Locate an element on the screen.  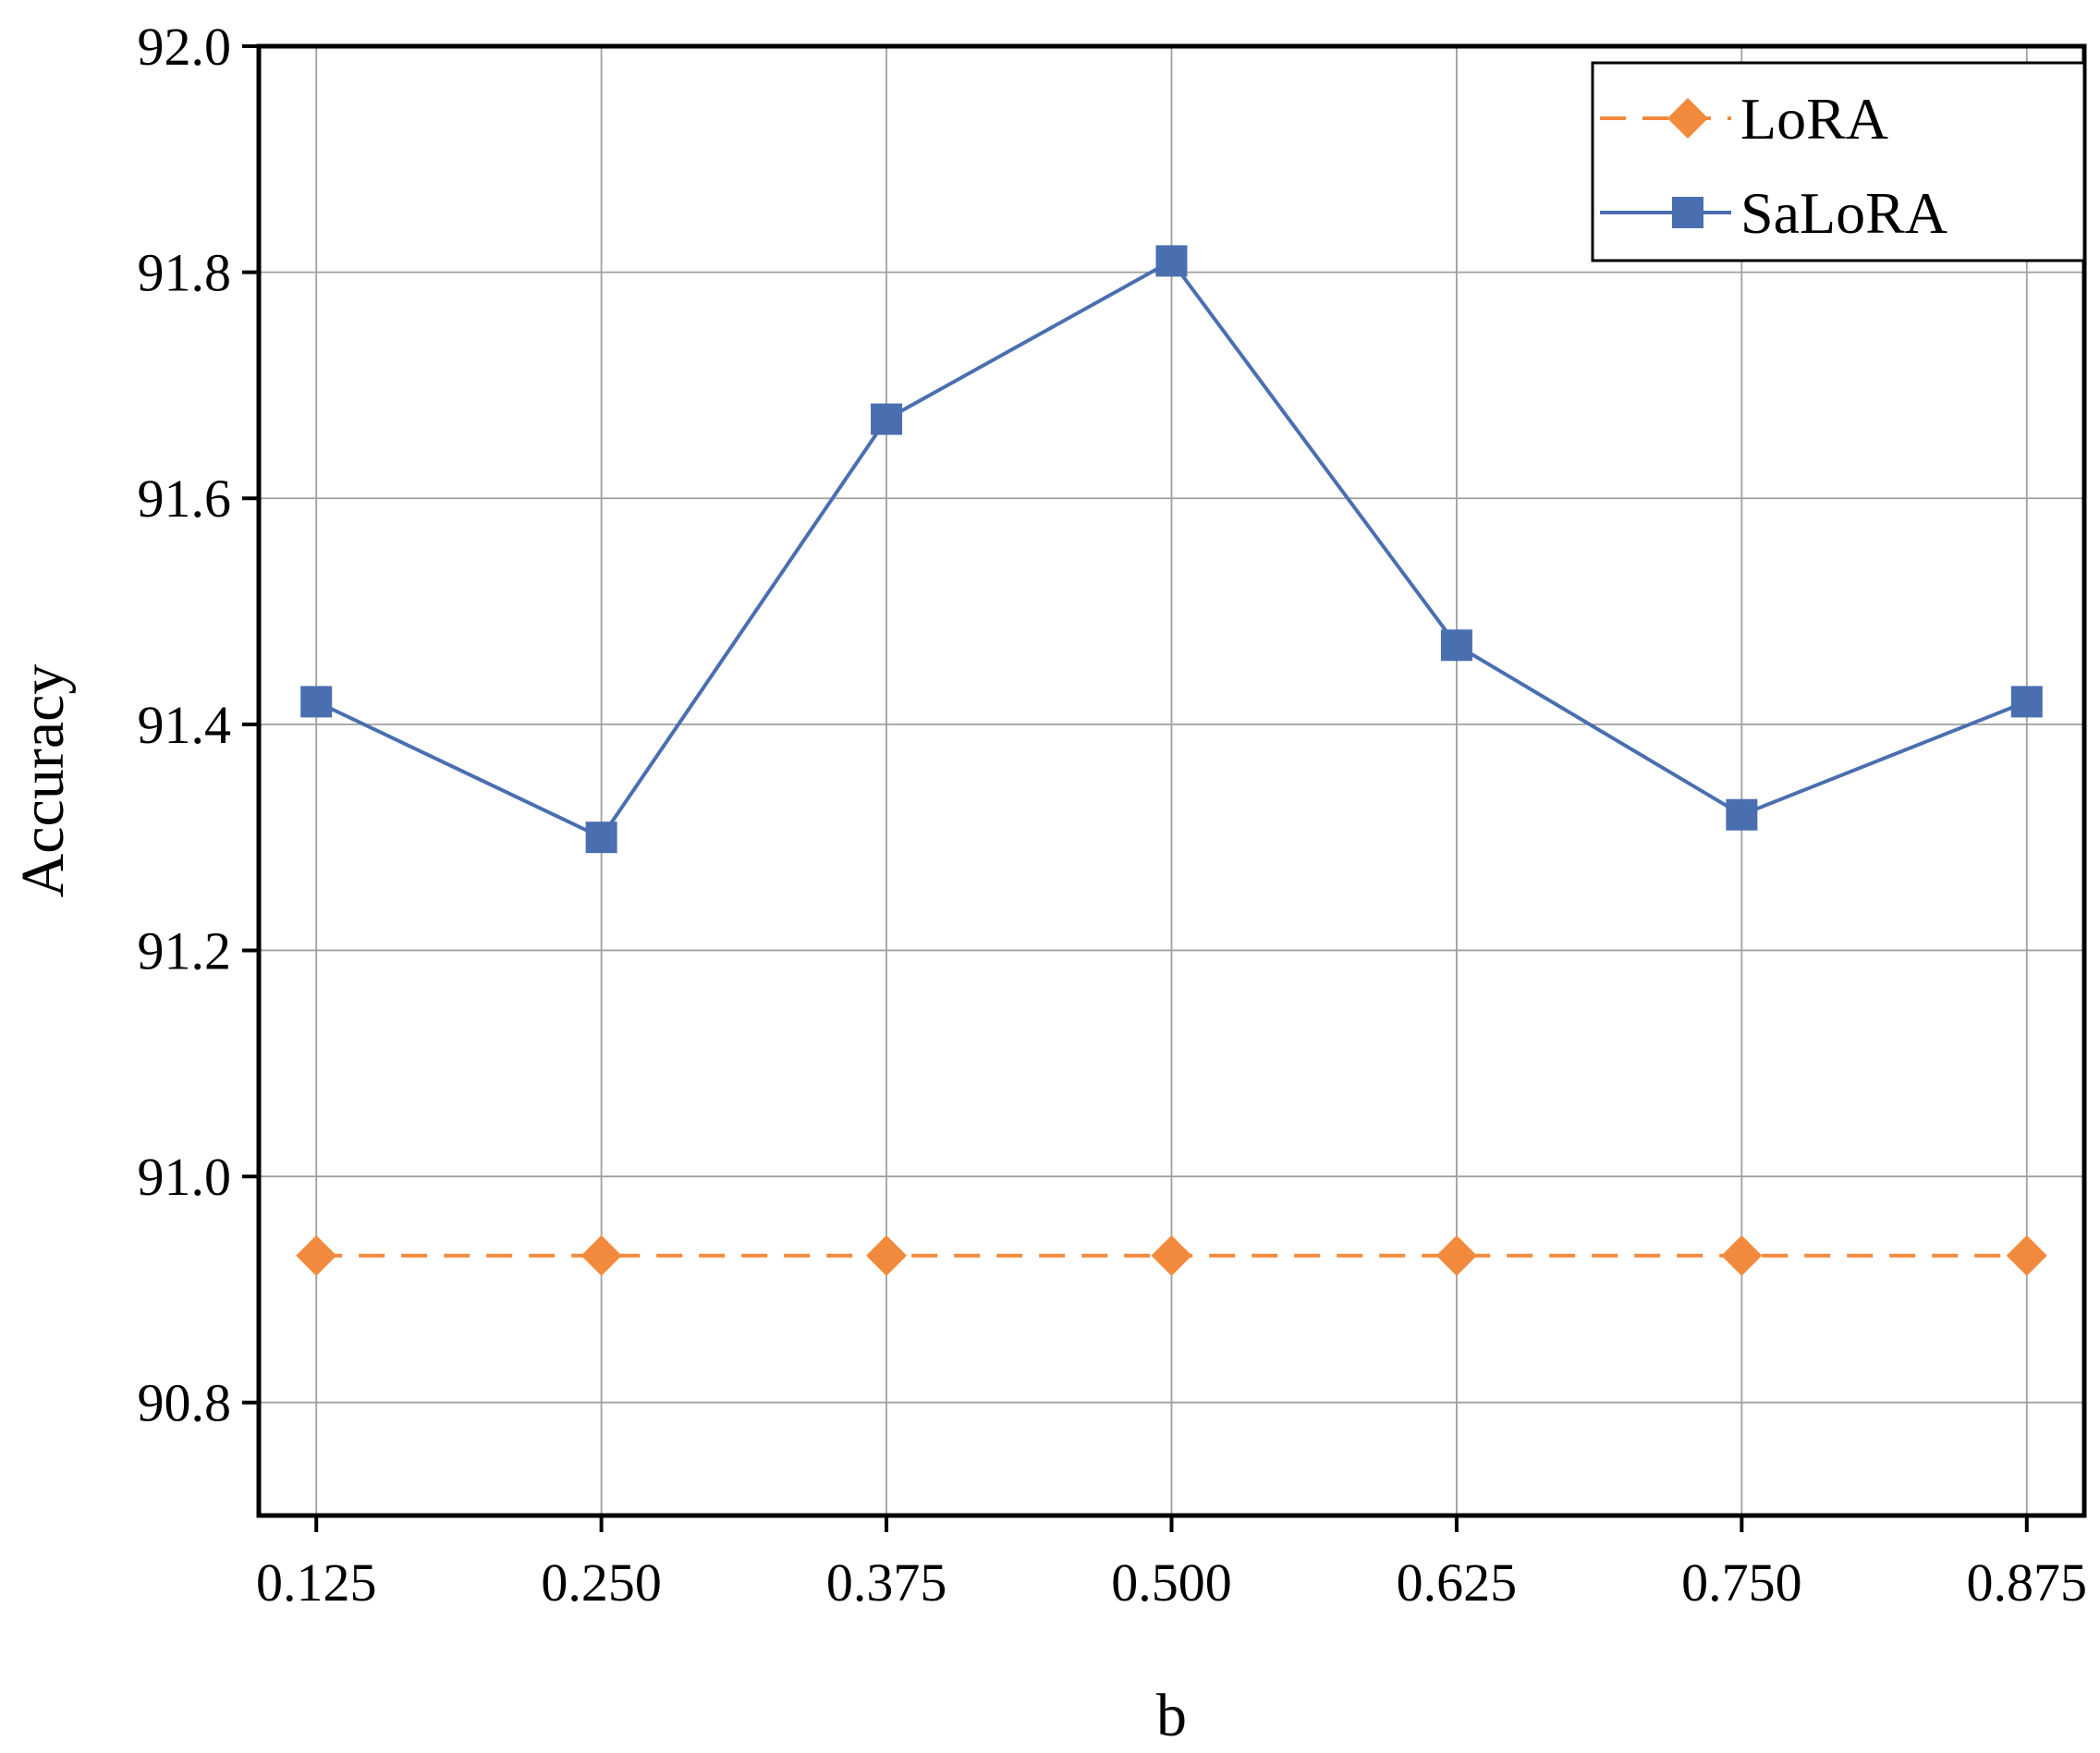
legend-entry-salora: SaLoRA is located at coordinates (1773, 213).